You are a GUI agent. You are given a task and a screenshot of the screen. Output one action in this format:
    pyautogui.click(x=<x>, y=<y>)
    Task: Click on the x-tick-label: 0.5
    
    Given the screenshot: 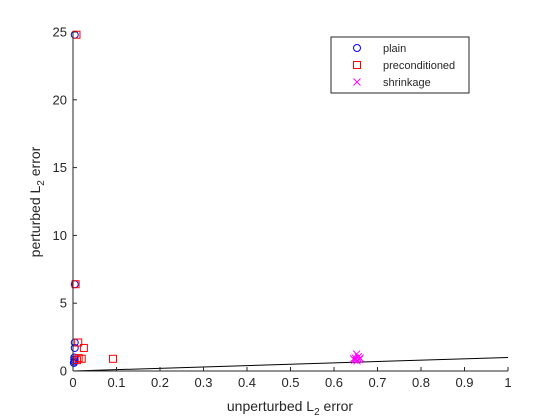 What is the action you would take?
    pyautogui.click(x=290, y=382)
    